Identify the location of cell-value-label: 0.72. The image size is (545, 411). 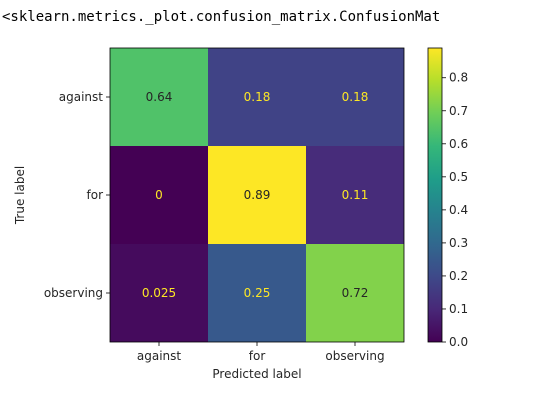
(355, 293).